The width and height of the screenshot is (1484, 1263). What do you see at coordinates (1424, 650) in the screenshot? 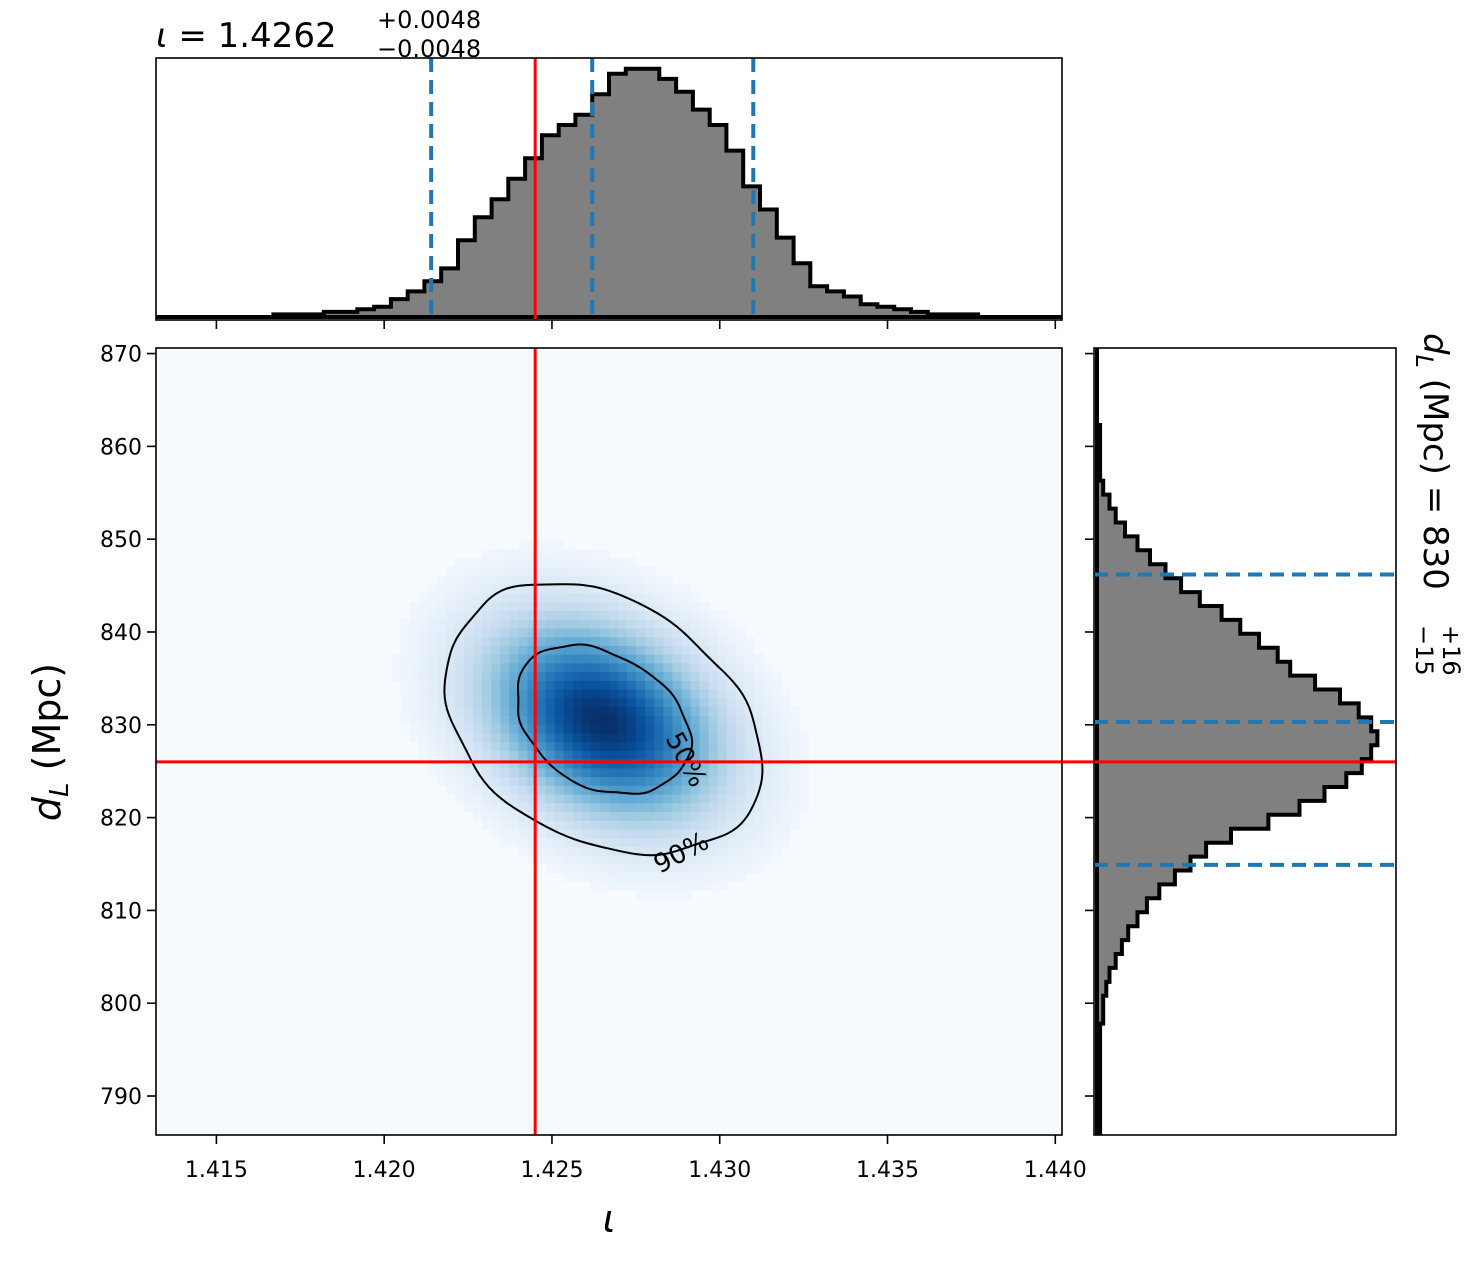
I see `y-summary-minus: −15` at bounding box center [1424, 650].